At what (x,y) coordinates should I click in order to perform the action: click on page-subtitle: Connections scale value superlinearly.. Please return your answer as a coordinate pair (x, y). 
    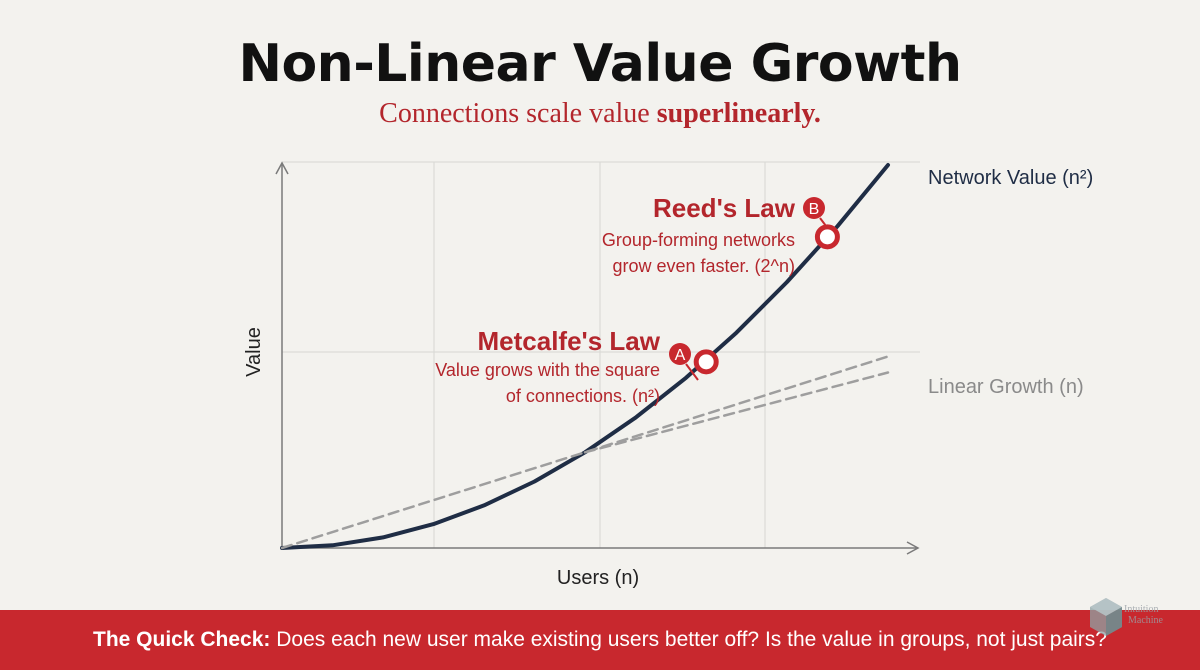
    Looking at the image, I should click on (600, 114).